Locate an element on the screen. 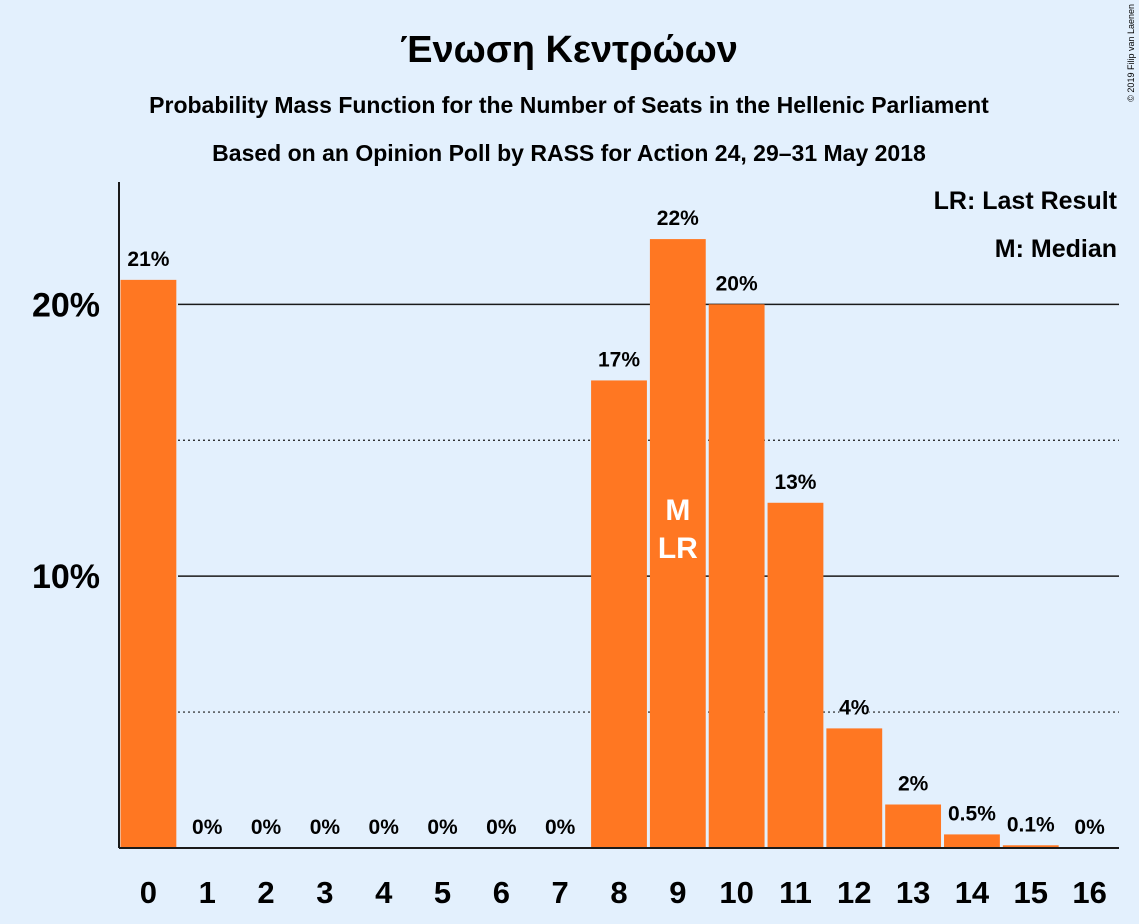 The width and height of the screenshot is (1139, 924). y-tick-label: 20% is located at coordinates (66, 305).